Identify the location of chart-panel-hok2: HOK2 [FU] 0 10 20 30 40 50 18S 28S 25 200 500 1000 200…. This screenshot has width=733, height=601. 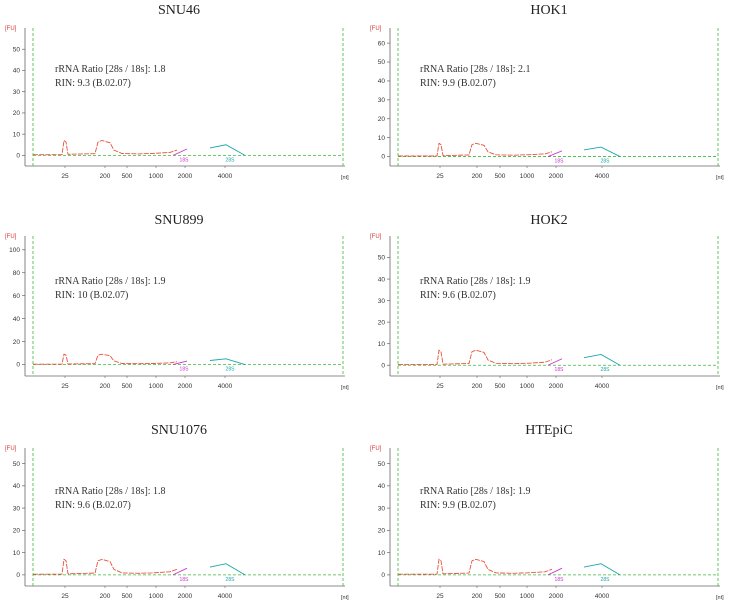
(547, 302).